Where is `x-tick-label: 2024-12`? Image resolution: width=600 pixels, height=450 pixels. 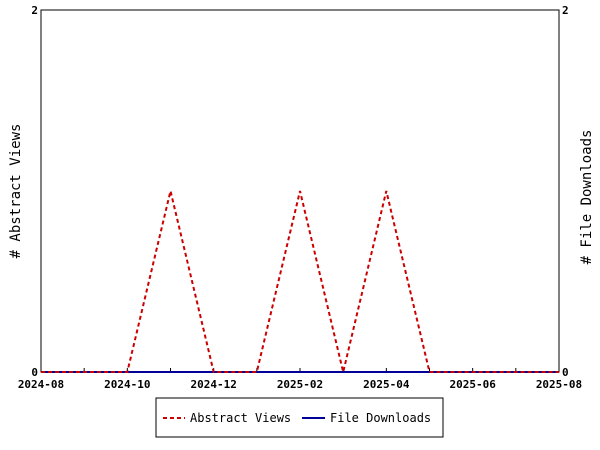 x-tick-label: 2024-12 is located at coordinates (213, 384).